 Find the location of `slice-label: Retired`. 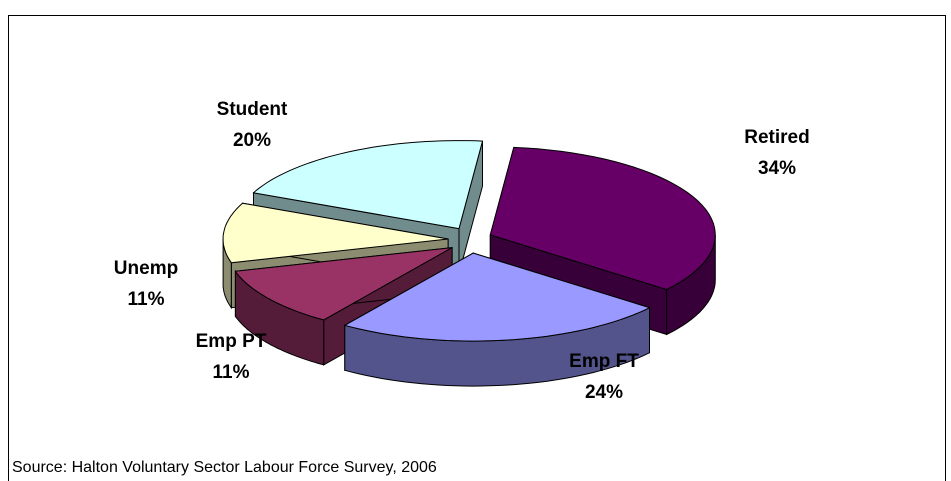

slice-label: Retired is located at coordinates (776, 137).